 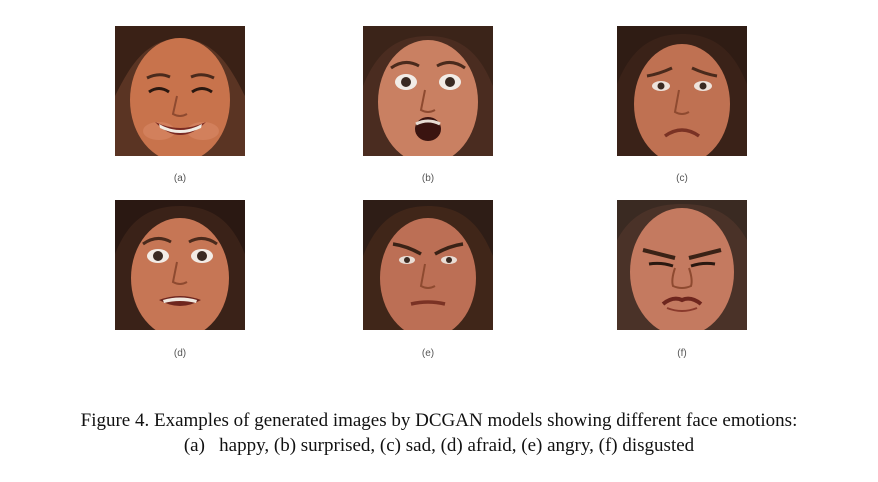 What do you see at coordinates (428, 91) in the screenshot?
I see `face-image-surprised` at bounding box center [428, 91].